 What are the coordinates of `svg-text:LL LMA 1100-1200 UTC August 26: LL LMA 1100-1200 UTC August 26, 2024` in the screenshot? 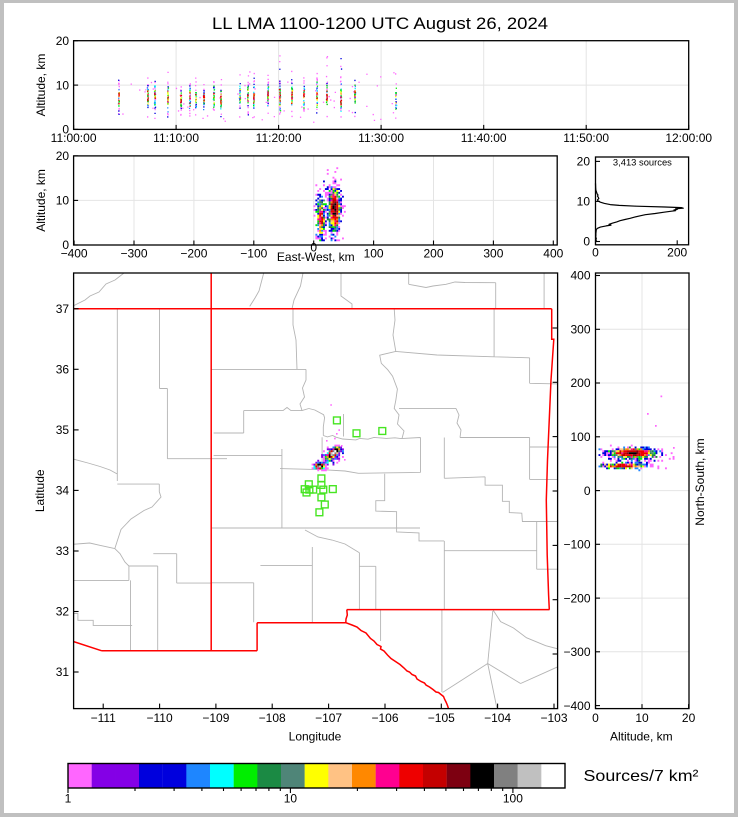 It's located at (380, 23).